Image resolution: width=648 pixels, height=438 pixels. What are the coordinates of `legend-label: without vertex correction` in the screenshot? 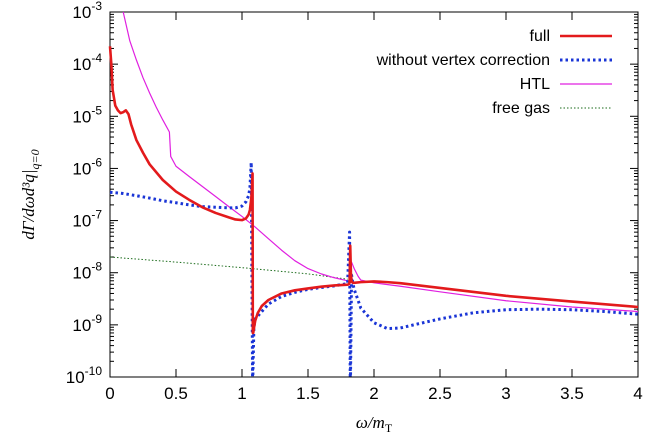 It's located at (463, 60).